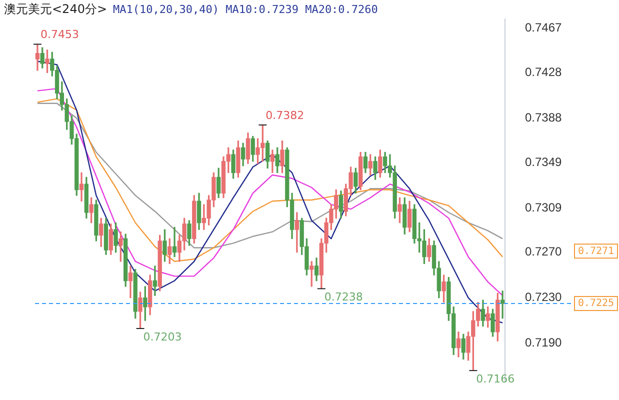 This screenshot has width=619, height=400. What do you see at coordinates (596, 251) in the screenshot?
I see `text: 0.7271` at bounding box center [596, 251].